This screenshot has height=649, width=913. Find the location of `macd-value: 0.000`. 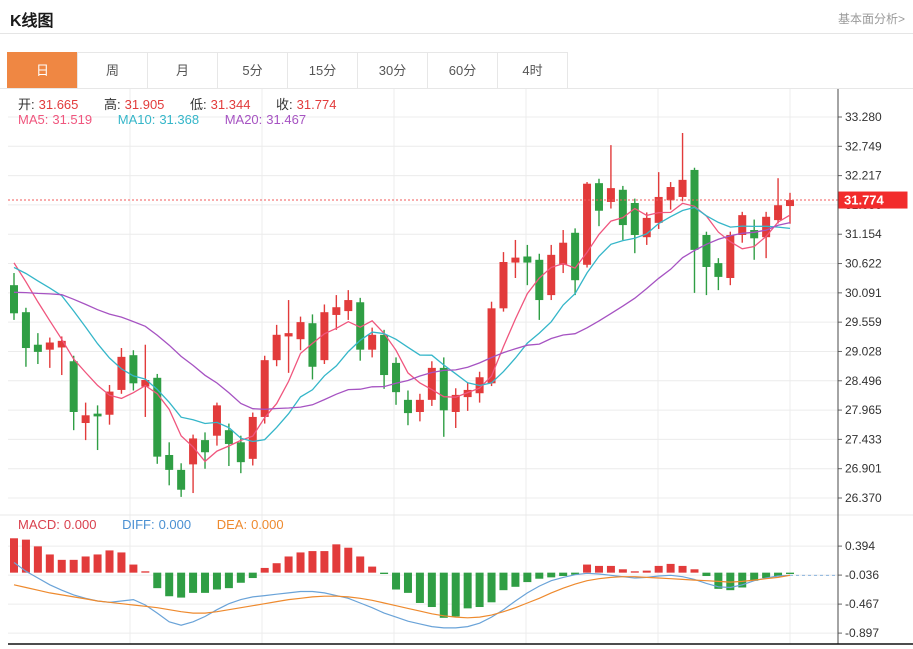

macd-value: 0.000 is located at coordinates (80, 524).